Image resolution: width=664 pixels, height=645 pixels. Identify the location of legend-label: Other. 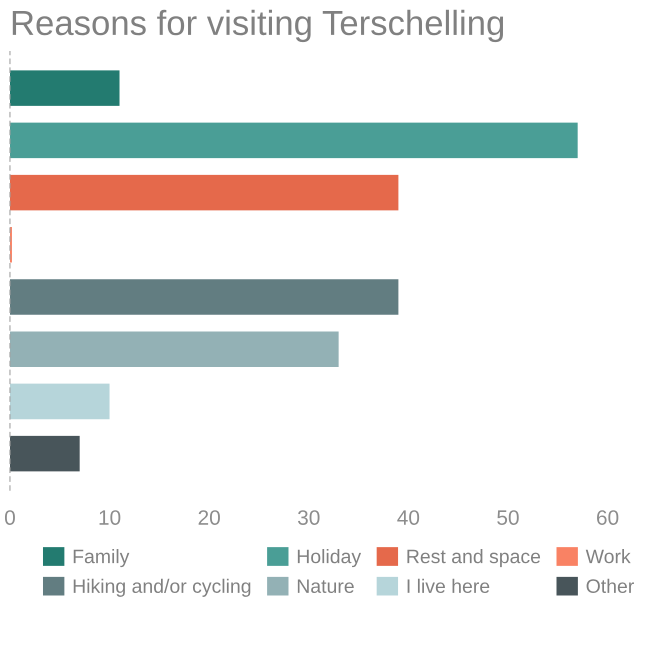
(610, 586).